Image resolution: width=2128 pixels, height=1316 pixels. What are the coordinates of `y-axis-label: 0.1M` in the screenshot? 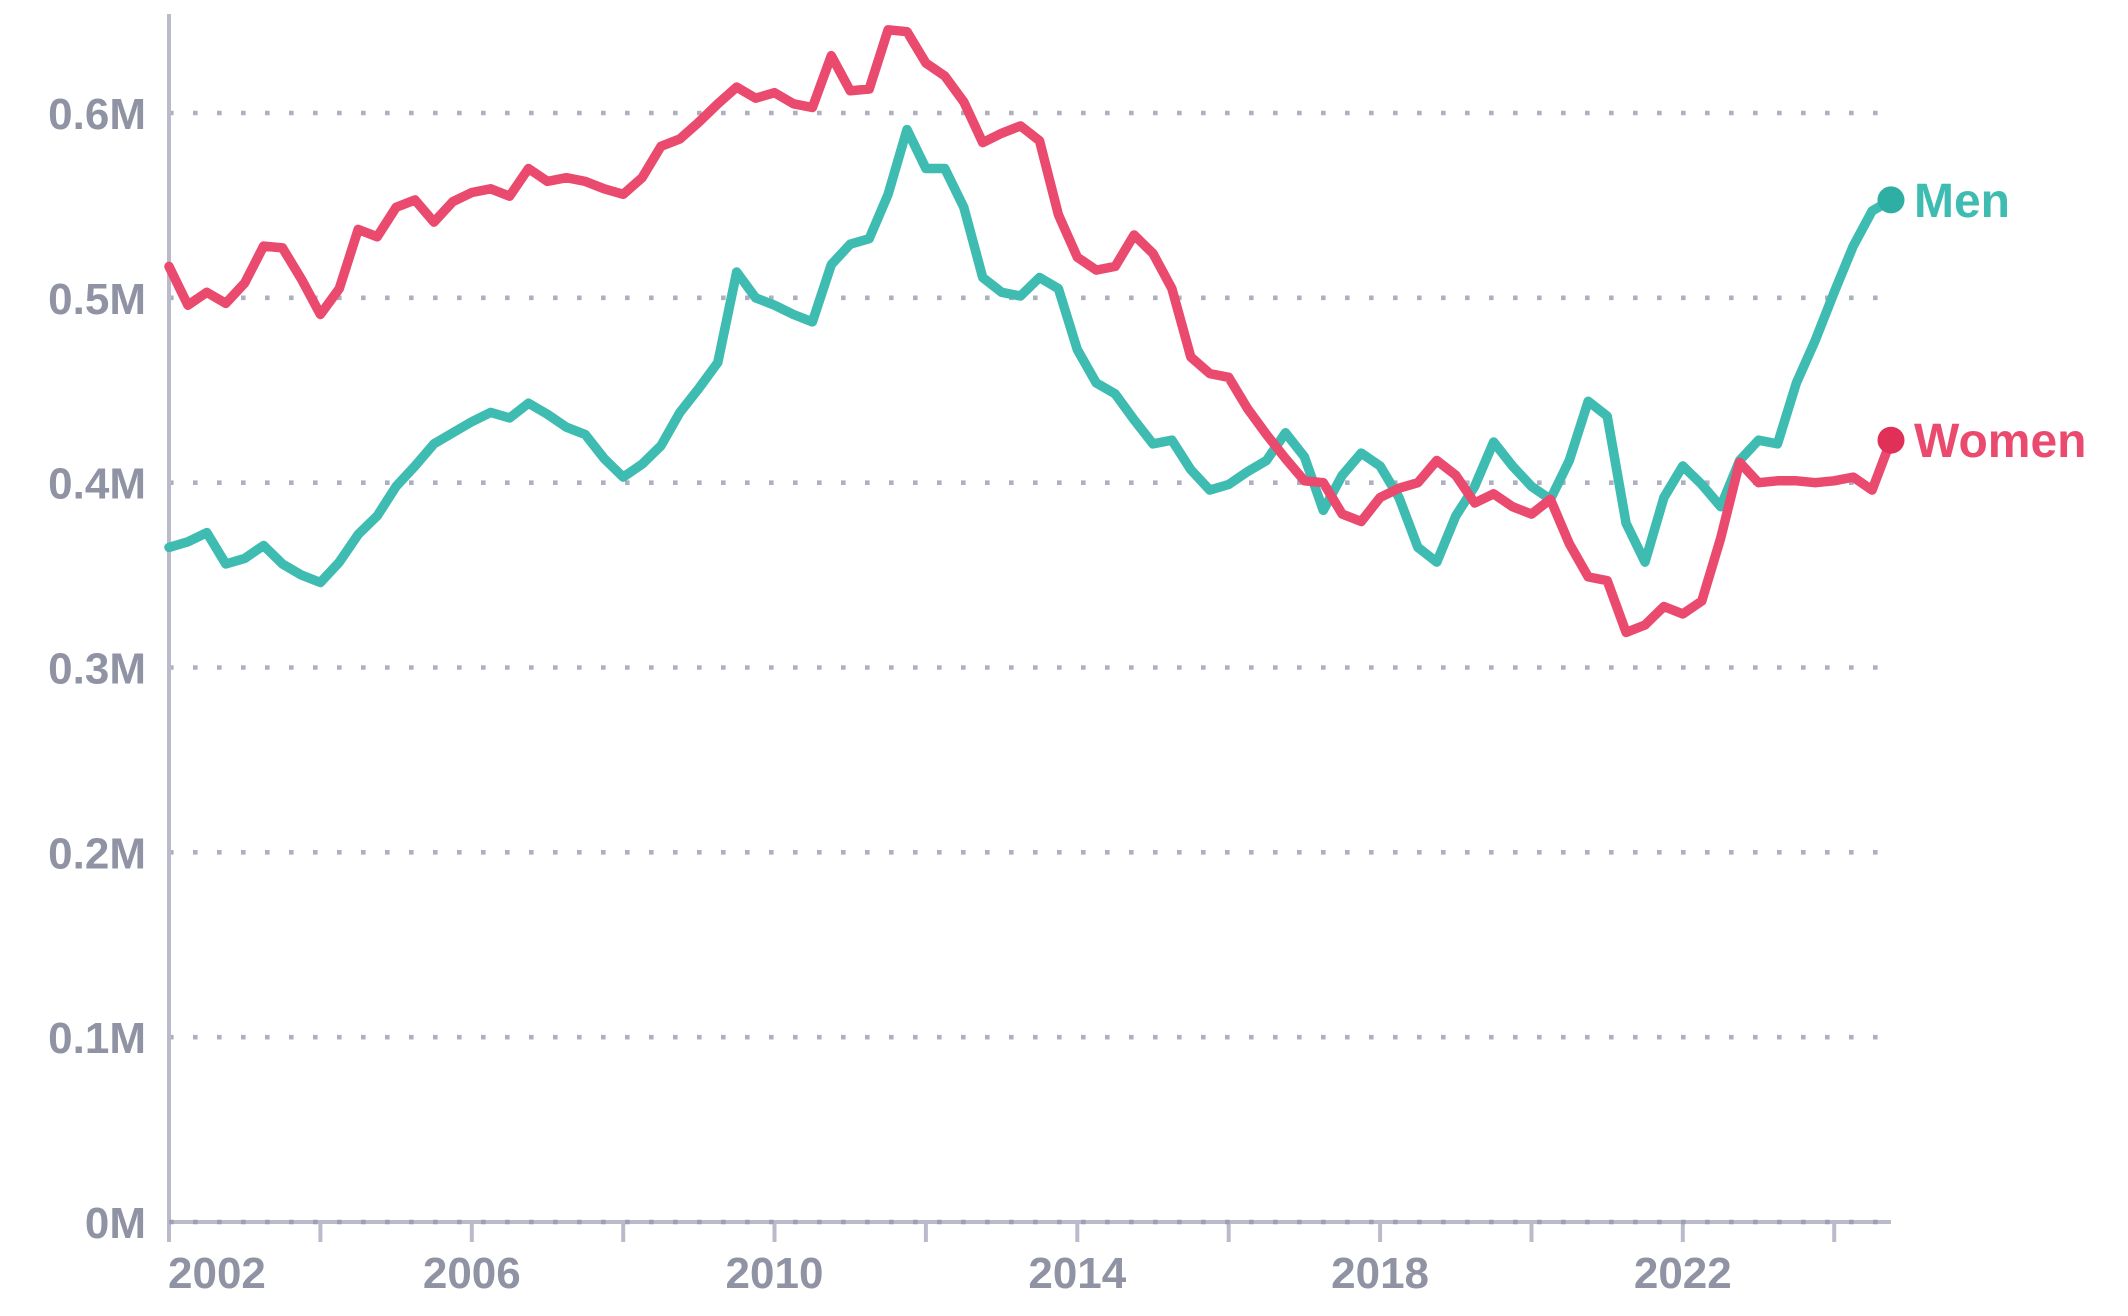 It's located at (97, 1038).